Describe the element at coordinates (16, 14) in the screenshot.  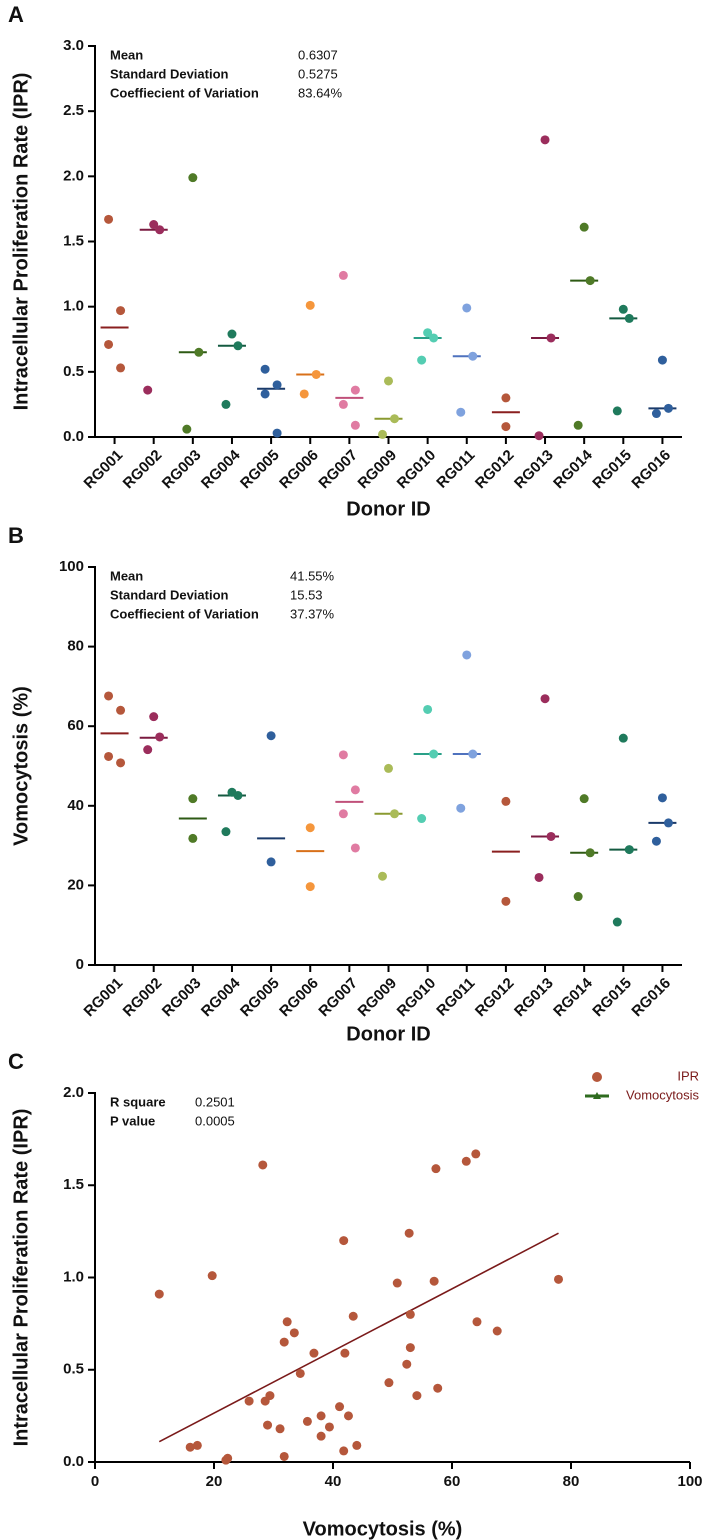
I see `panel-letter: A` at that location.